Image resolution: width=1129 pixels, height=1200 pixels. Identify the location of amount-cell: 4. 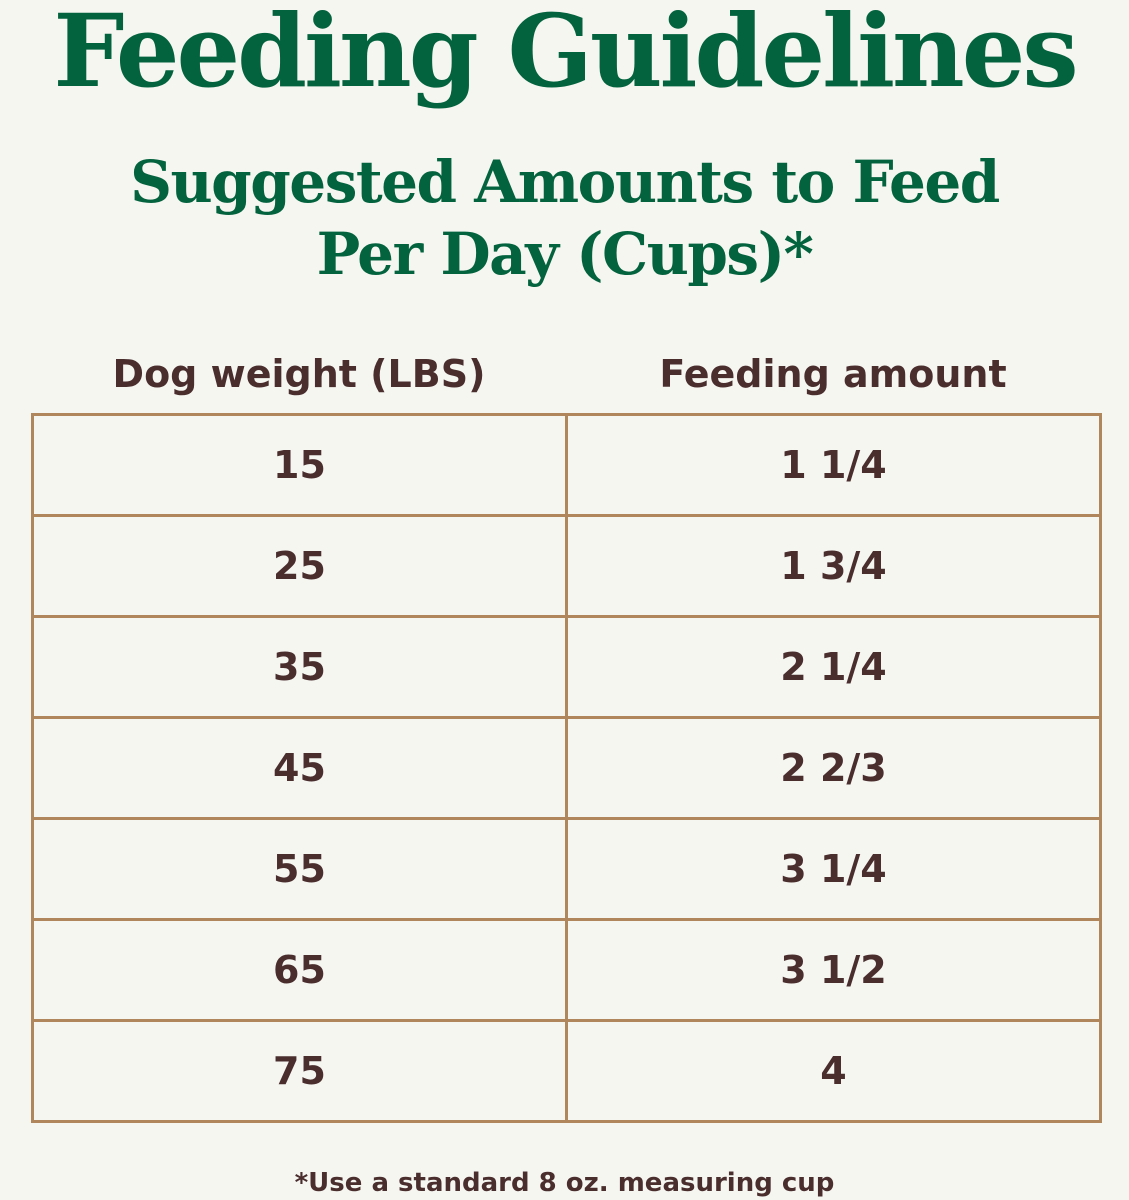
(833, 1071).